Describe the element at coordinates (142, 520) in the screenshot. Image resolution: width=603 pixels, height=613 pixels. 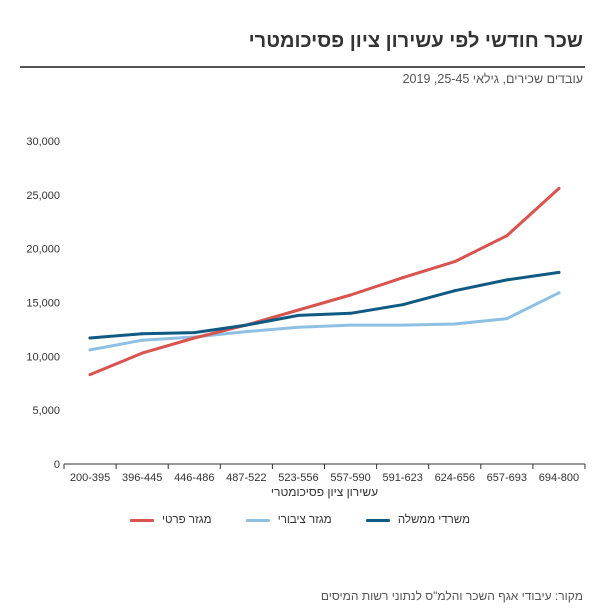
I see `legend-swatch-private` at that location.